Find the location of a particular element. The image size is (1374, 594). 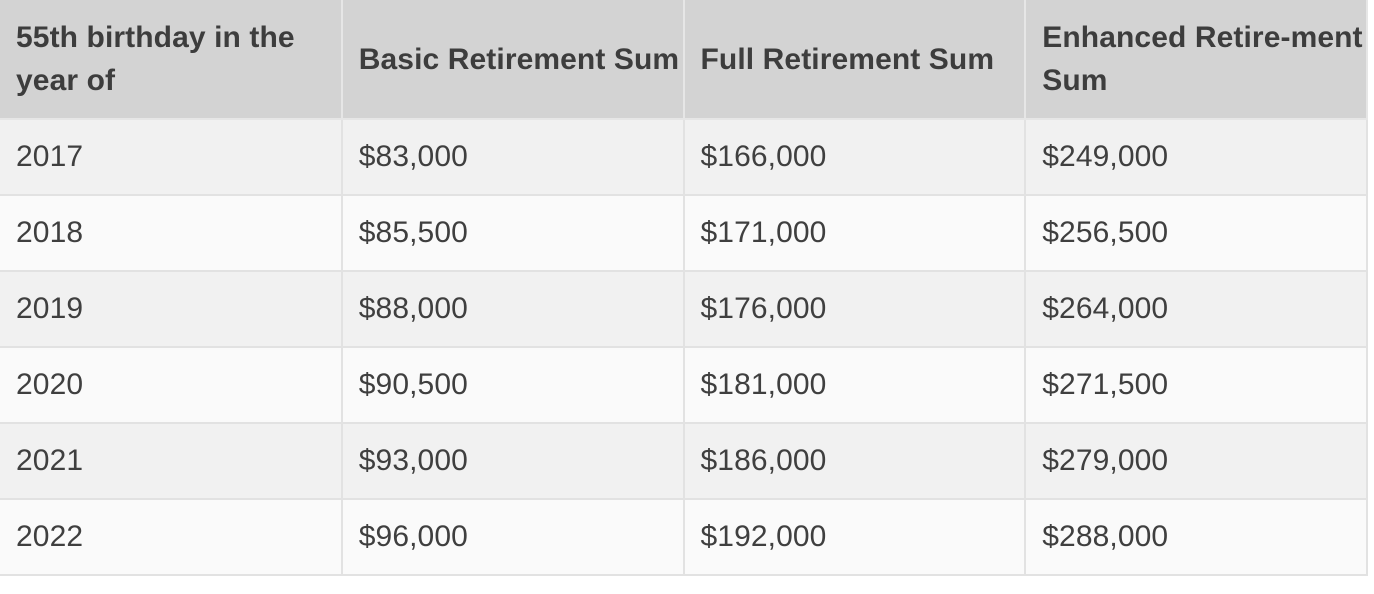

table-row: 2022 $96,000 $192,000 $288,000 is located at coordinates (684, 537).